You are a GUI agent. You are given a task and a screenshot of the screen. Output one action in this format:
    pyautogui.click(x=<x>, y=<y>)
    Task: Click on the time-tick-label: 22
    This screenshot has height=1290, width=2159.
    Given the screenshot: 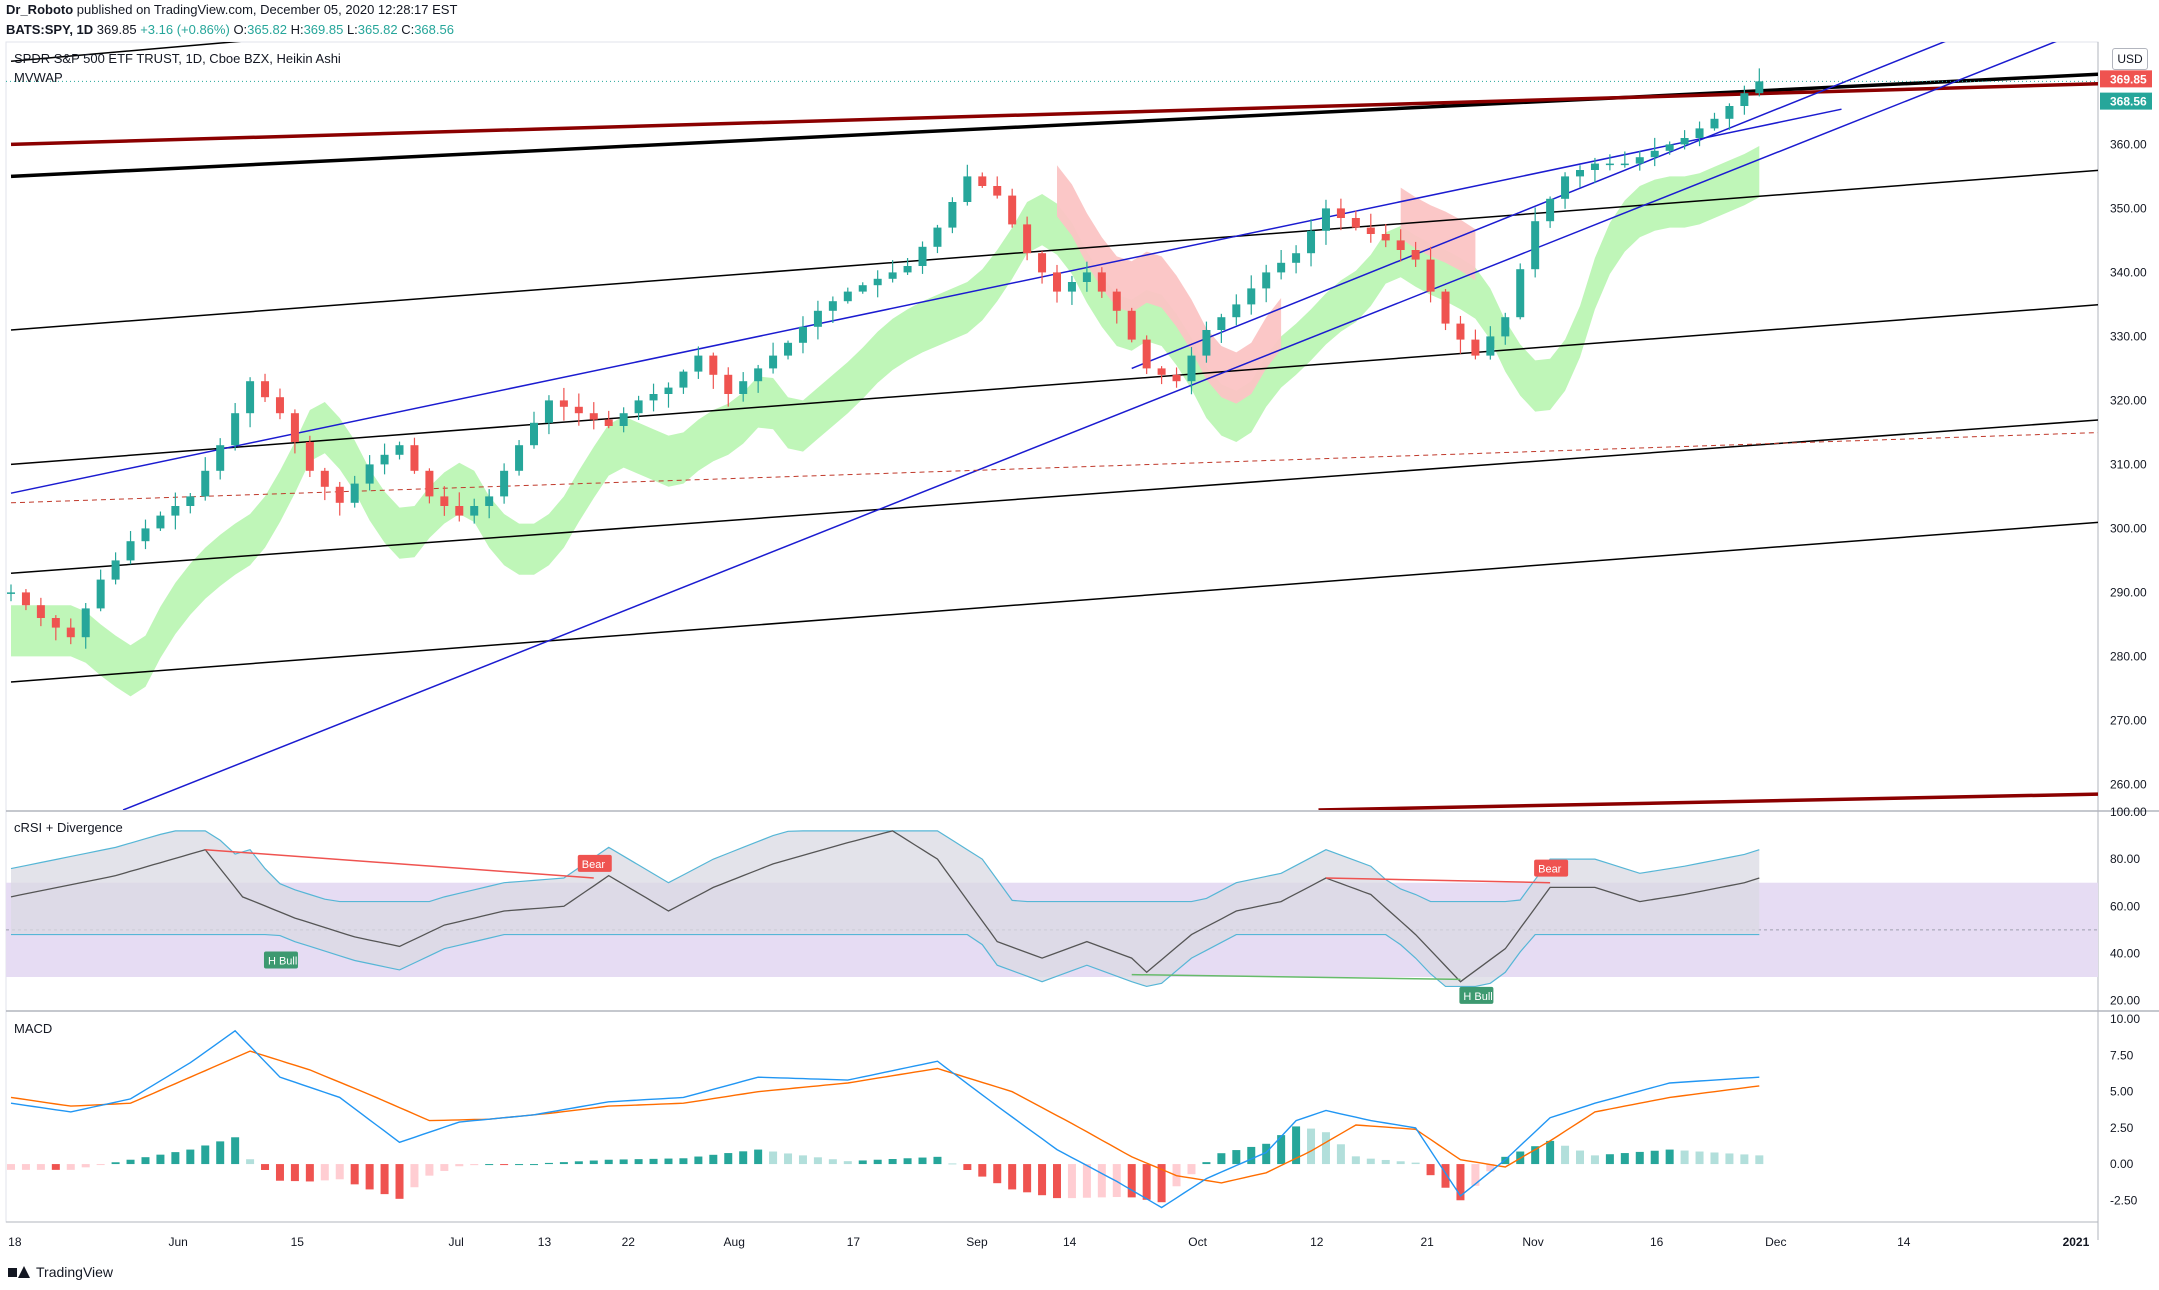 What is the action you would take?
    pyautogui.click(x=629, y=1242)
    